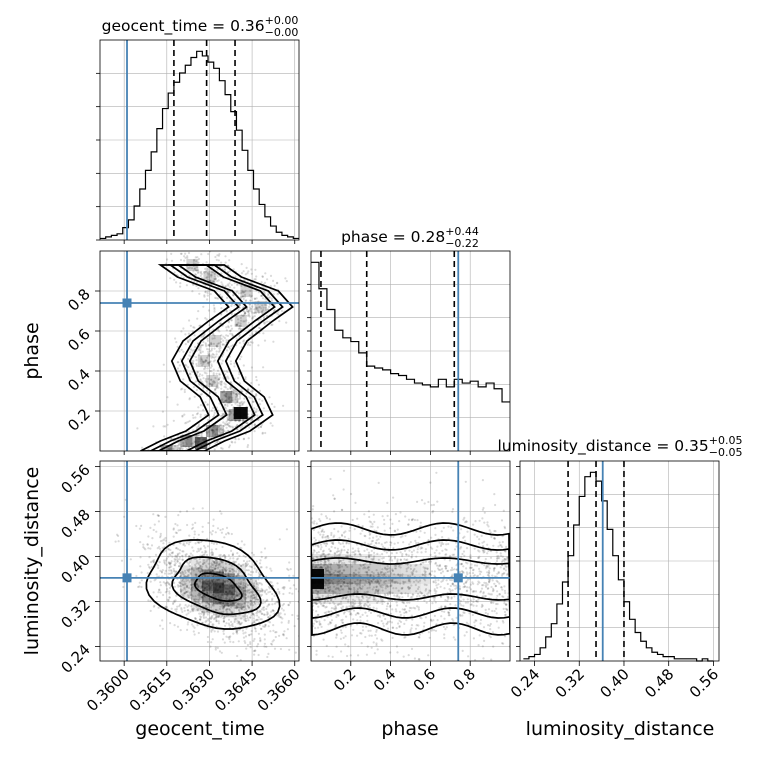  I want to click on ylabel-luminosity-distance: luminosity_distance, so click(32, 561).